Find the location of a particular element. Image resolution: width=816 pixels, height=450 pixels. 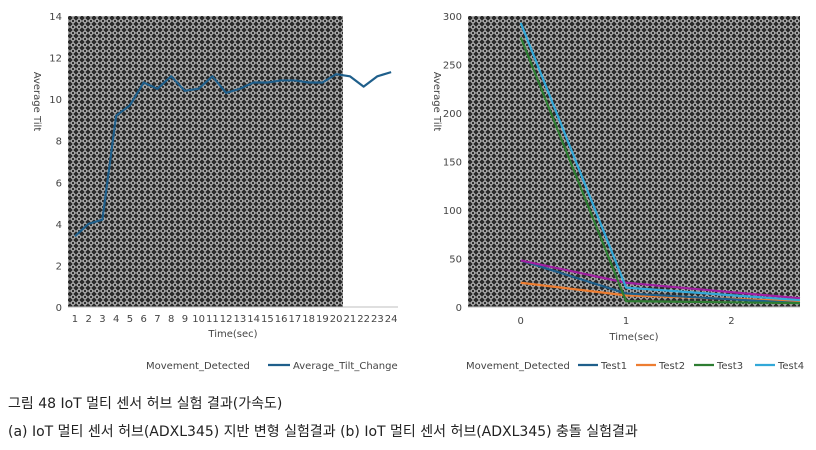

series-line-extra is located at coordinates (660, 279).